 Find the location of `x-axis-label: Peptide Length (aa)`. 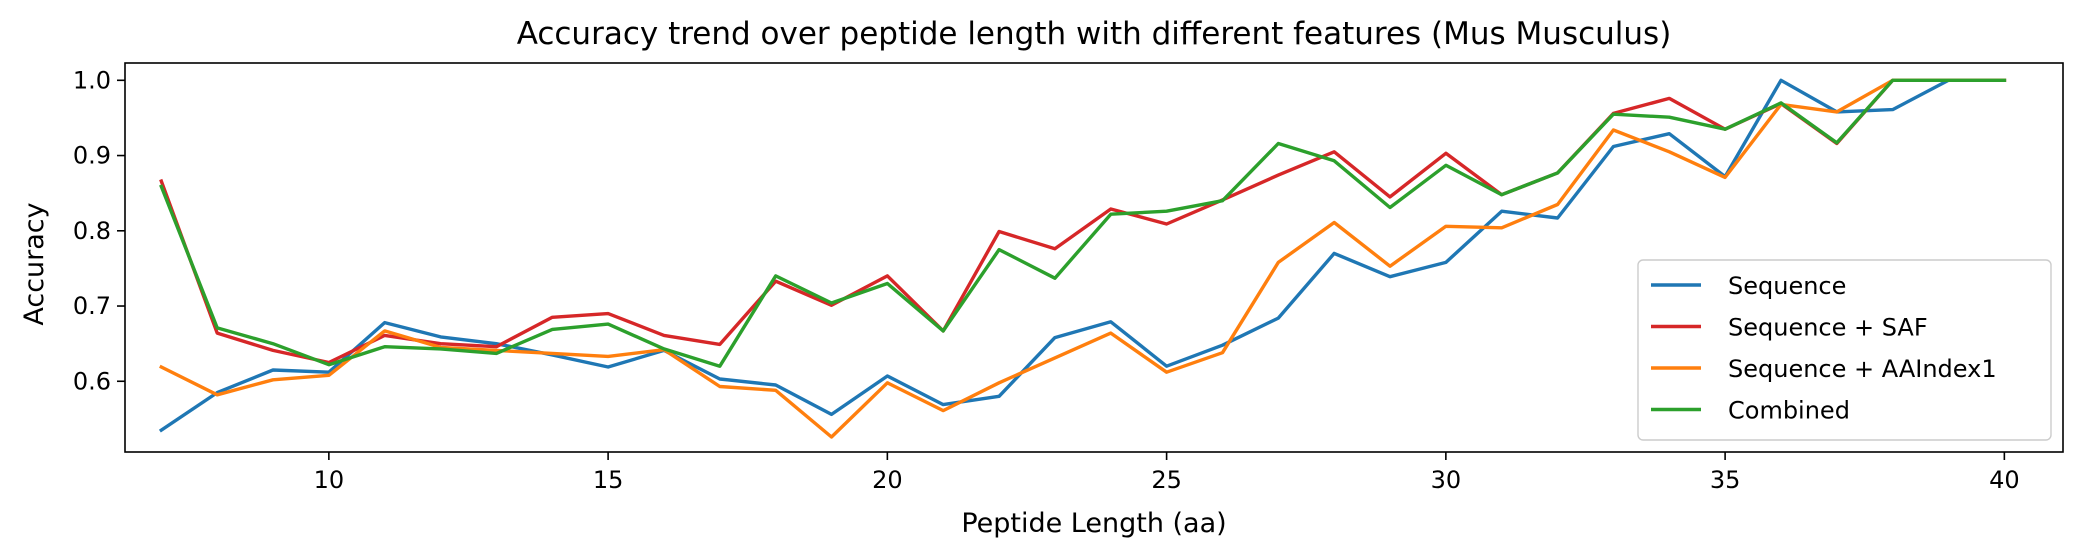

x-axis-label: Peptide Length (aa) is located at coordinates (1093, 523).